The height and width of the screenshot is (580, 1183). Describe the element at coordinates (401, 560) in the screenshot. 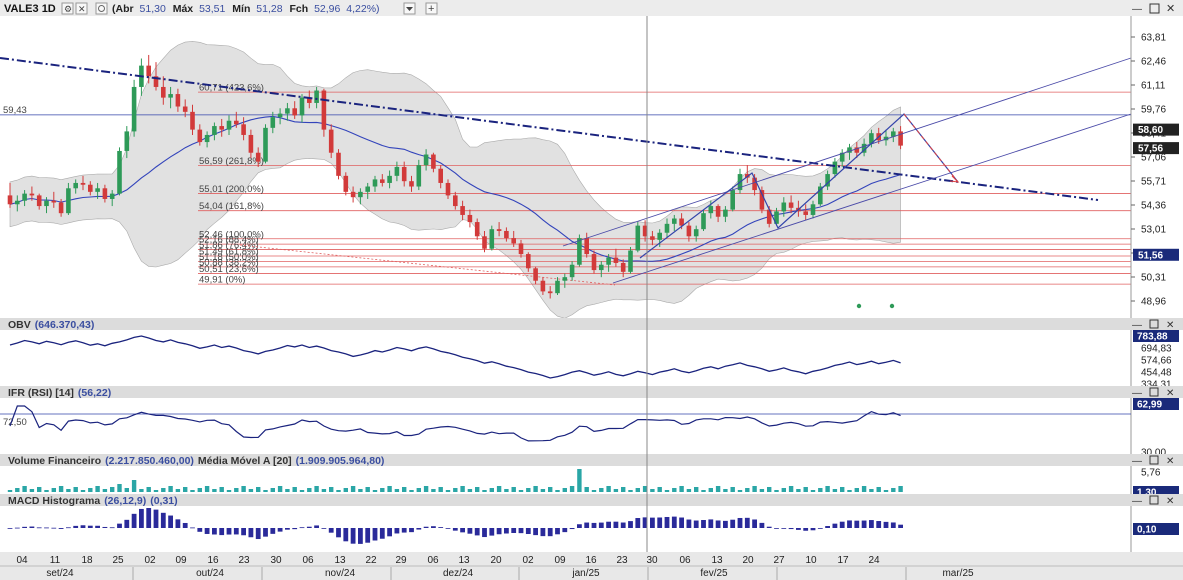

I see `day-label: 29` at that location.